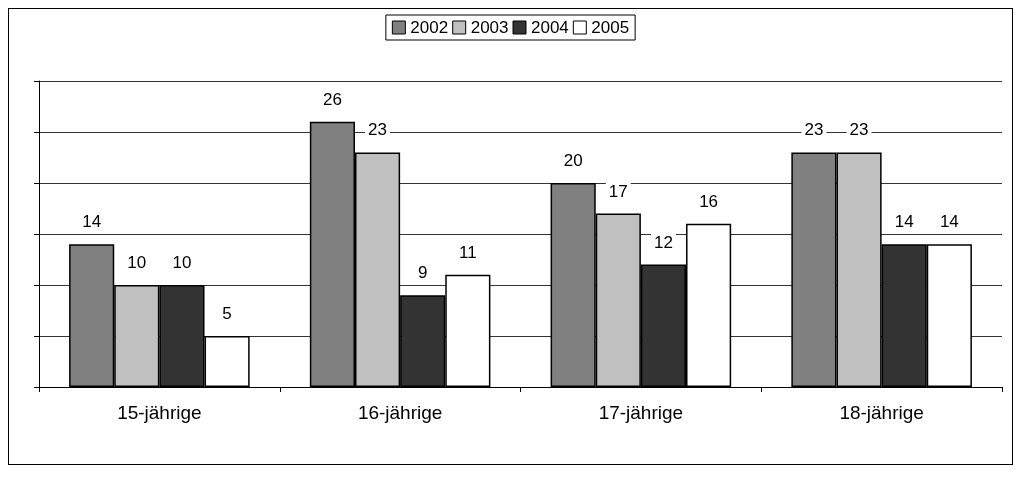 This screenshot has width=1025, height=477. I want to click on data-label: 20, so click(573, 160).